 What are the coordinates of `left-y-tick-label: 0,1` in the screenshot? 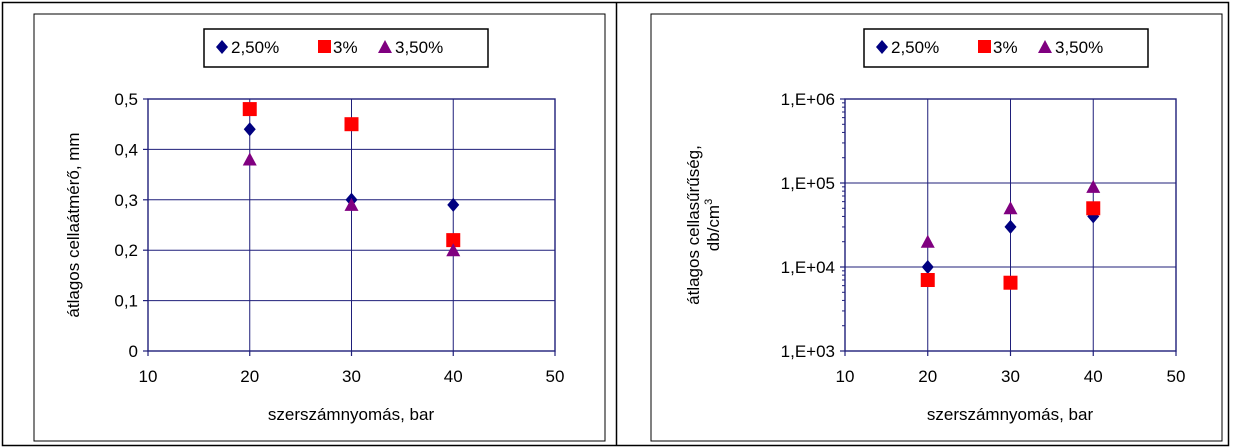 It's located at (126, 301).